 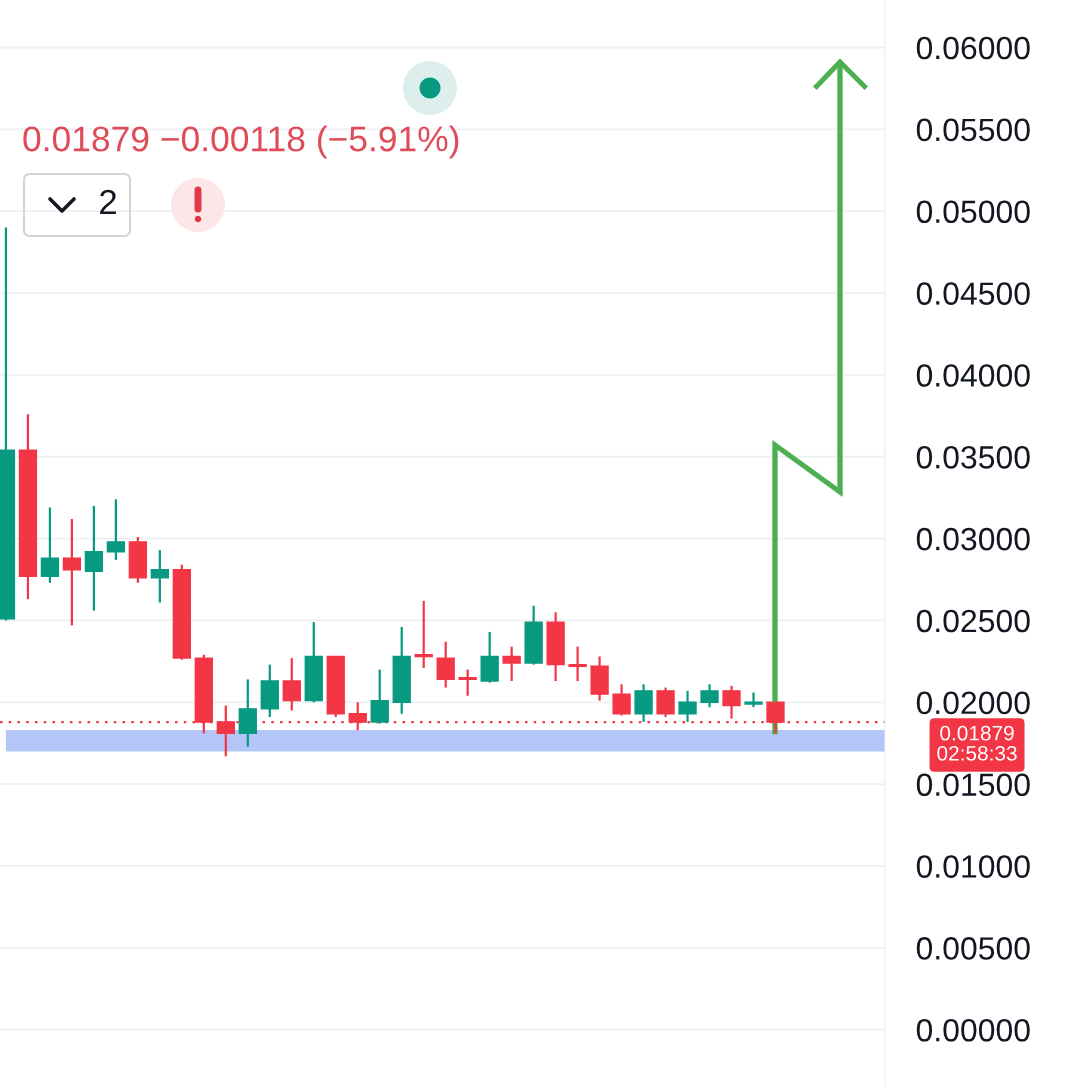 What do you see at coordinates (973, 703) in the screenshot?
I see `y-tick-label: 0.02000` at bounding box center [973, 703].